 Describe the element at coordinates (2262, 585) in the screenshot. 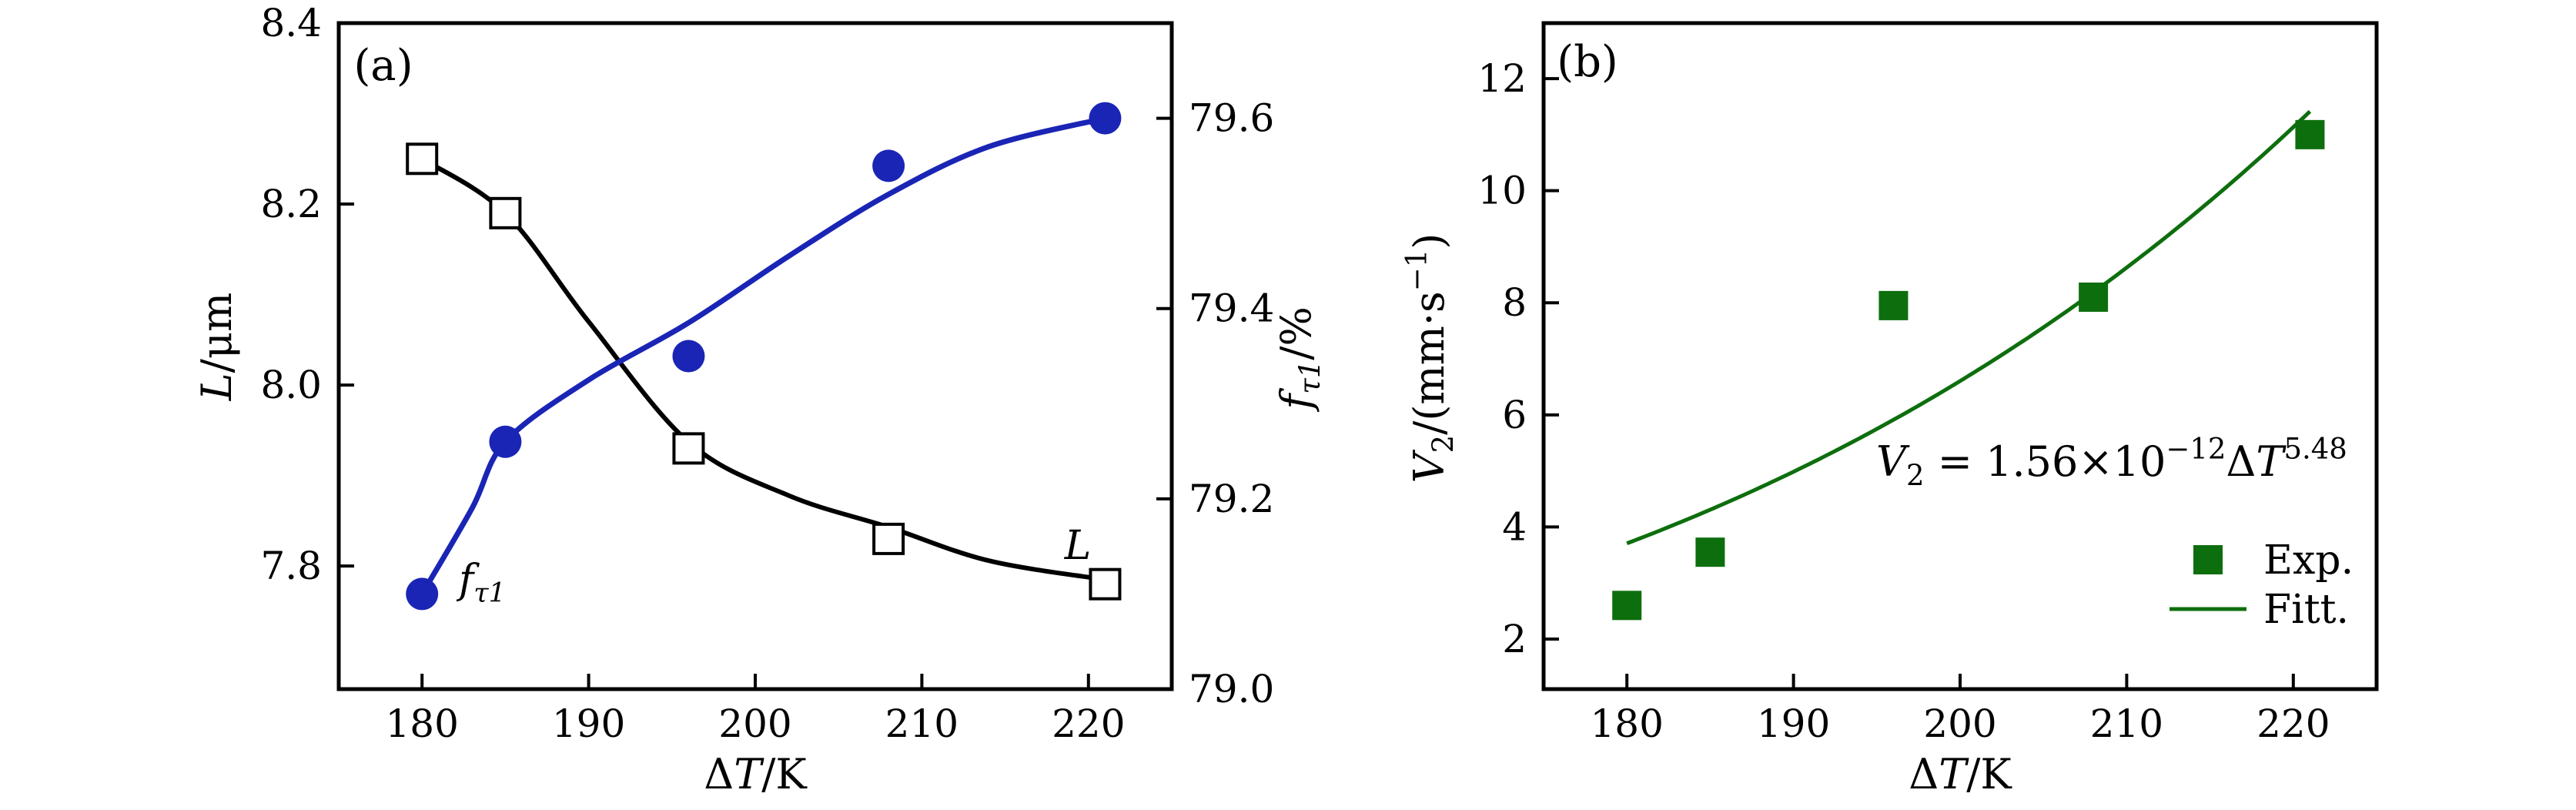

I see `legend: Exp. Fitt.` at that location.